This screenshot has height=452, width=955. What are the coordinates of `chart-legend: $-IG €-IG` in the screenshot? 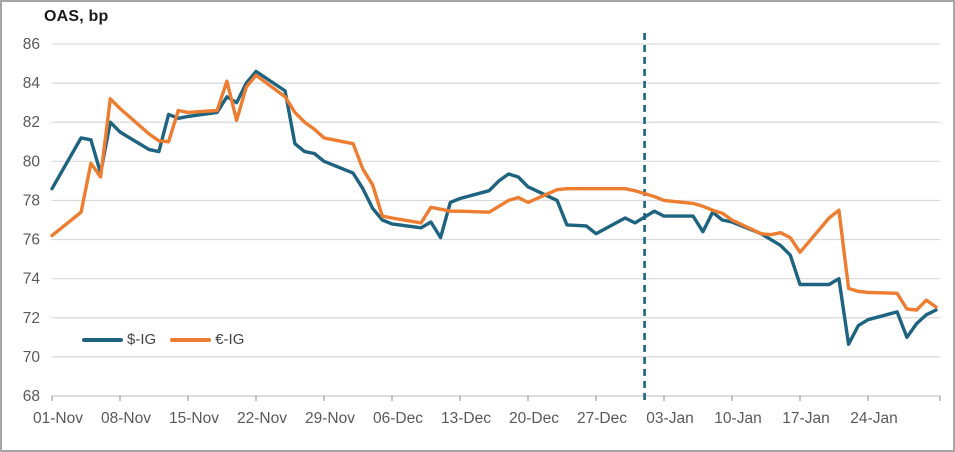 It's located at (163, 339).